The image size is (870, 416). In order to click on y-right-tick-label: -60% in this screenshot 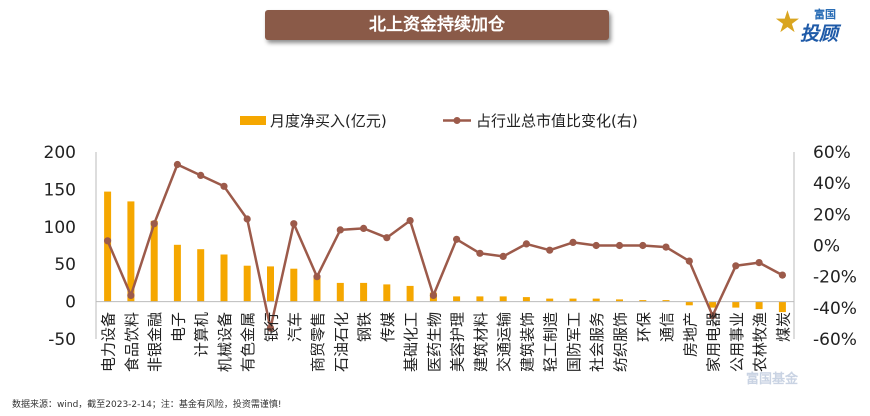, I will do `click(835, 340)`.